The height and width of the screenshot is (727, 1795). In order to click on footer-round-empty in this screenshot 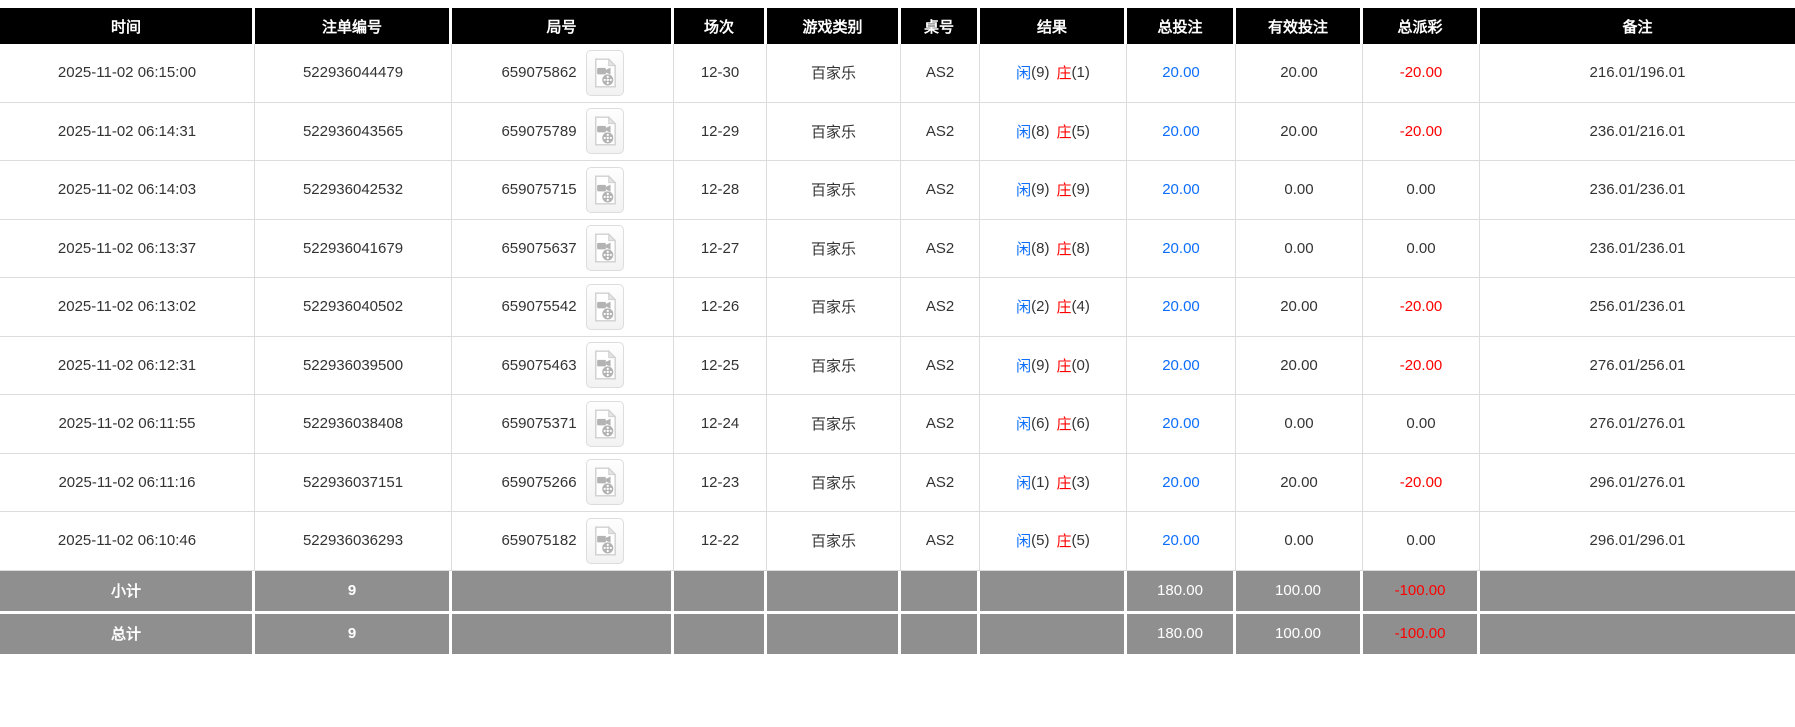, I will do `click(563, 633)`.